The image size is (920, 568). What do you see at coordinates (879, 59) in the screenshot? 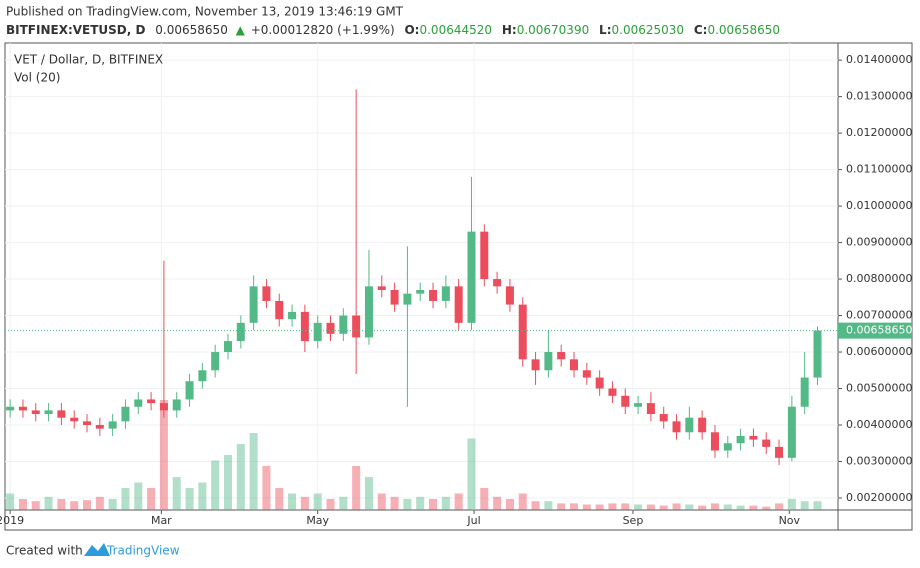
I see `y-tick-label: 0.01400000` at bounding box center [879, 59].